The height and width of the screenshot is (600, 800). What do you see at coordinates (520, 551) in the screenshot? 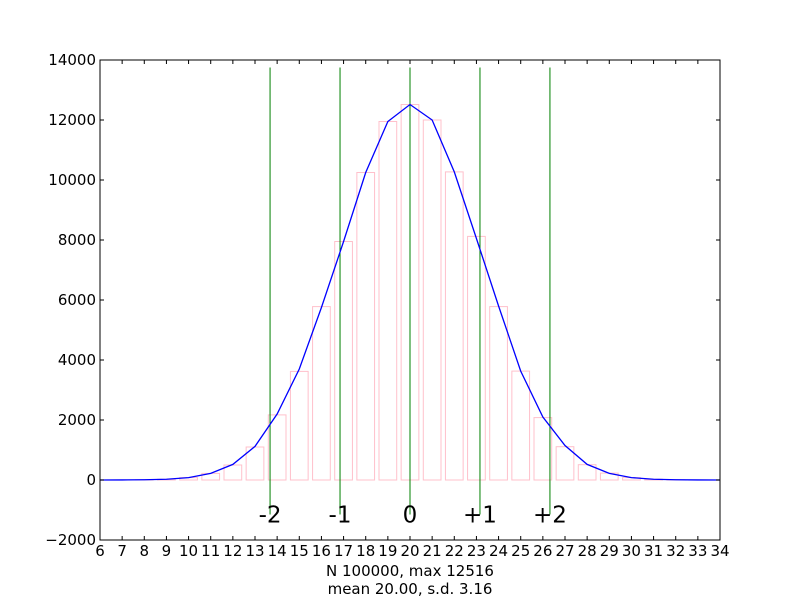
I see `x-tick-label: 25` at bounding box center [520, 551].